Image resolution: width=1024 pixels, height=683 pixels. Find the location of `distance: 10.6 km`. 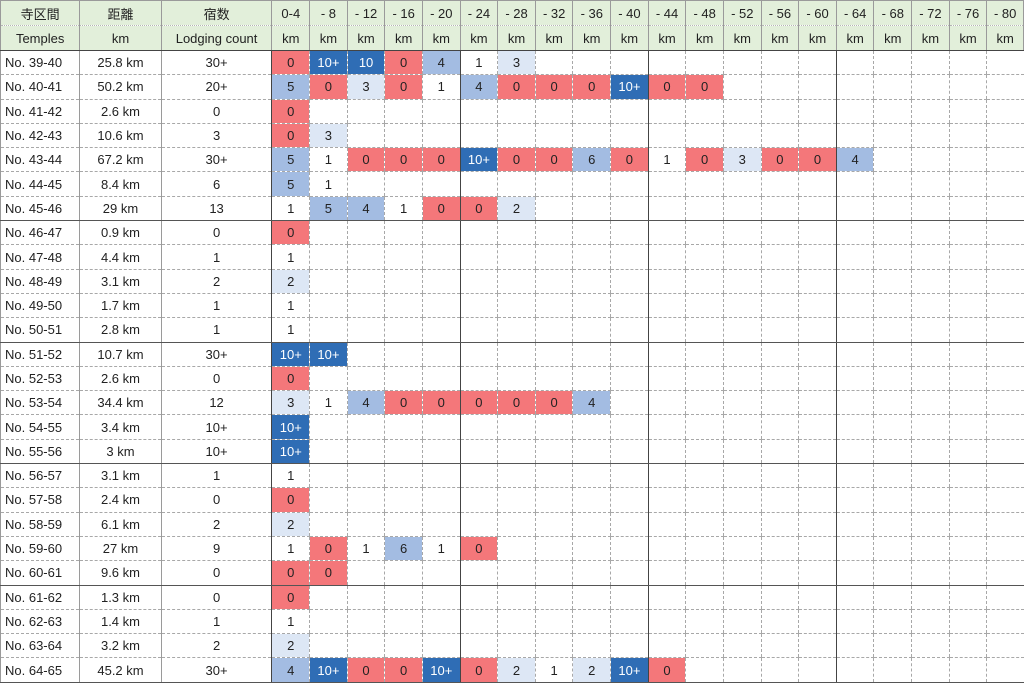

distance: 10.6 km is located at coordinates (120, 136).